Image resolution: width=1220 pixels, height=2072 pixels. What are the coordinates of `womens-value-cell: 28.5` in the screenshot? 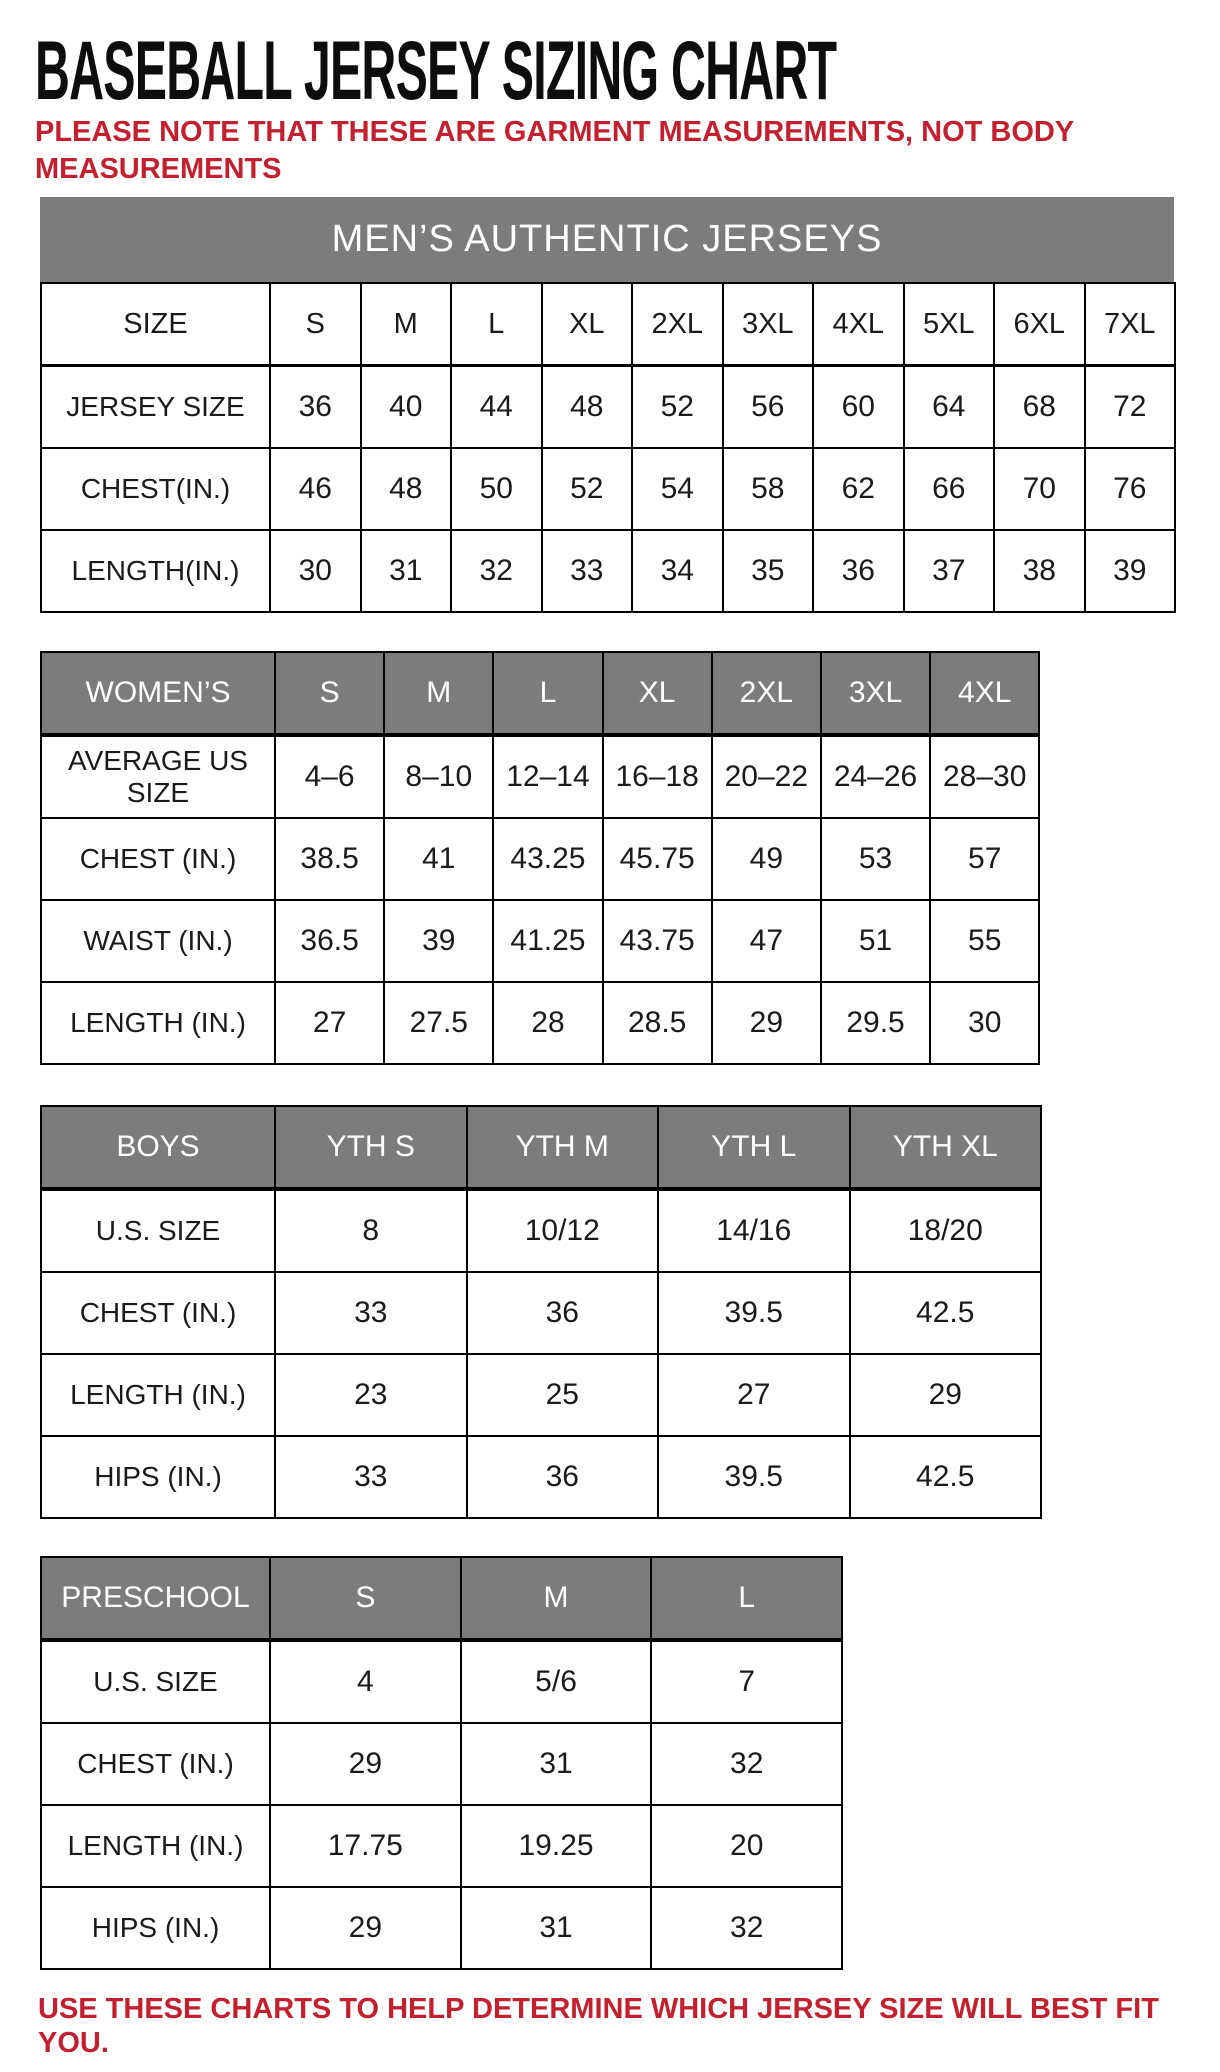 It's located at (657, 1023).